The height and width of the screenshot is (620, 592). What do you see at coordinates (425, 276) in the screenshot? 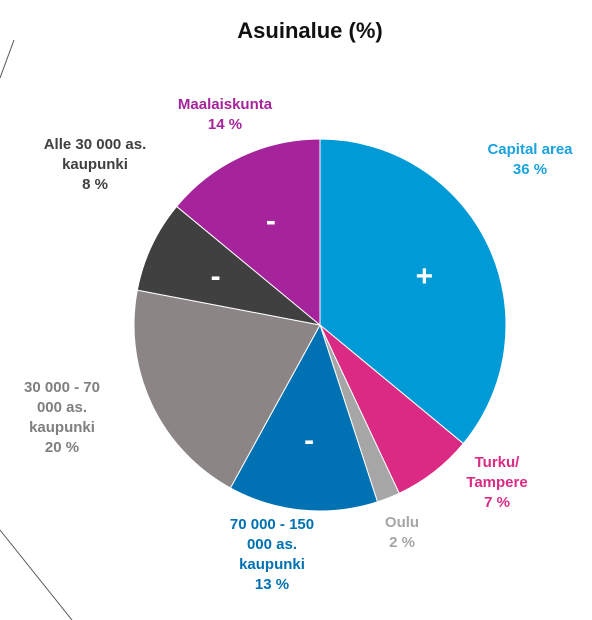
I see `slice-sign: +` at bounding box center [425, 276].